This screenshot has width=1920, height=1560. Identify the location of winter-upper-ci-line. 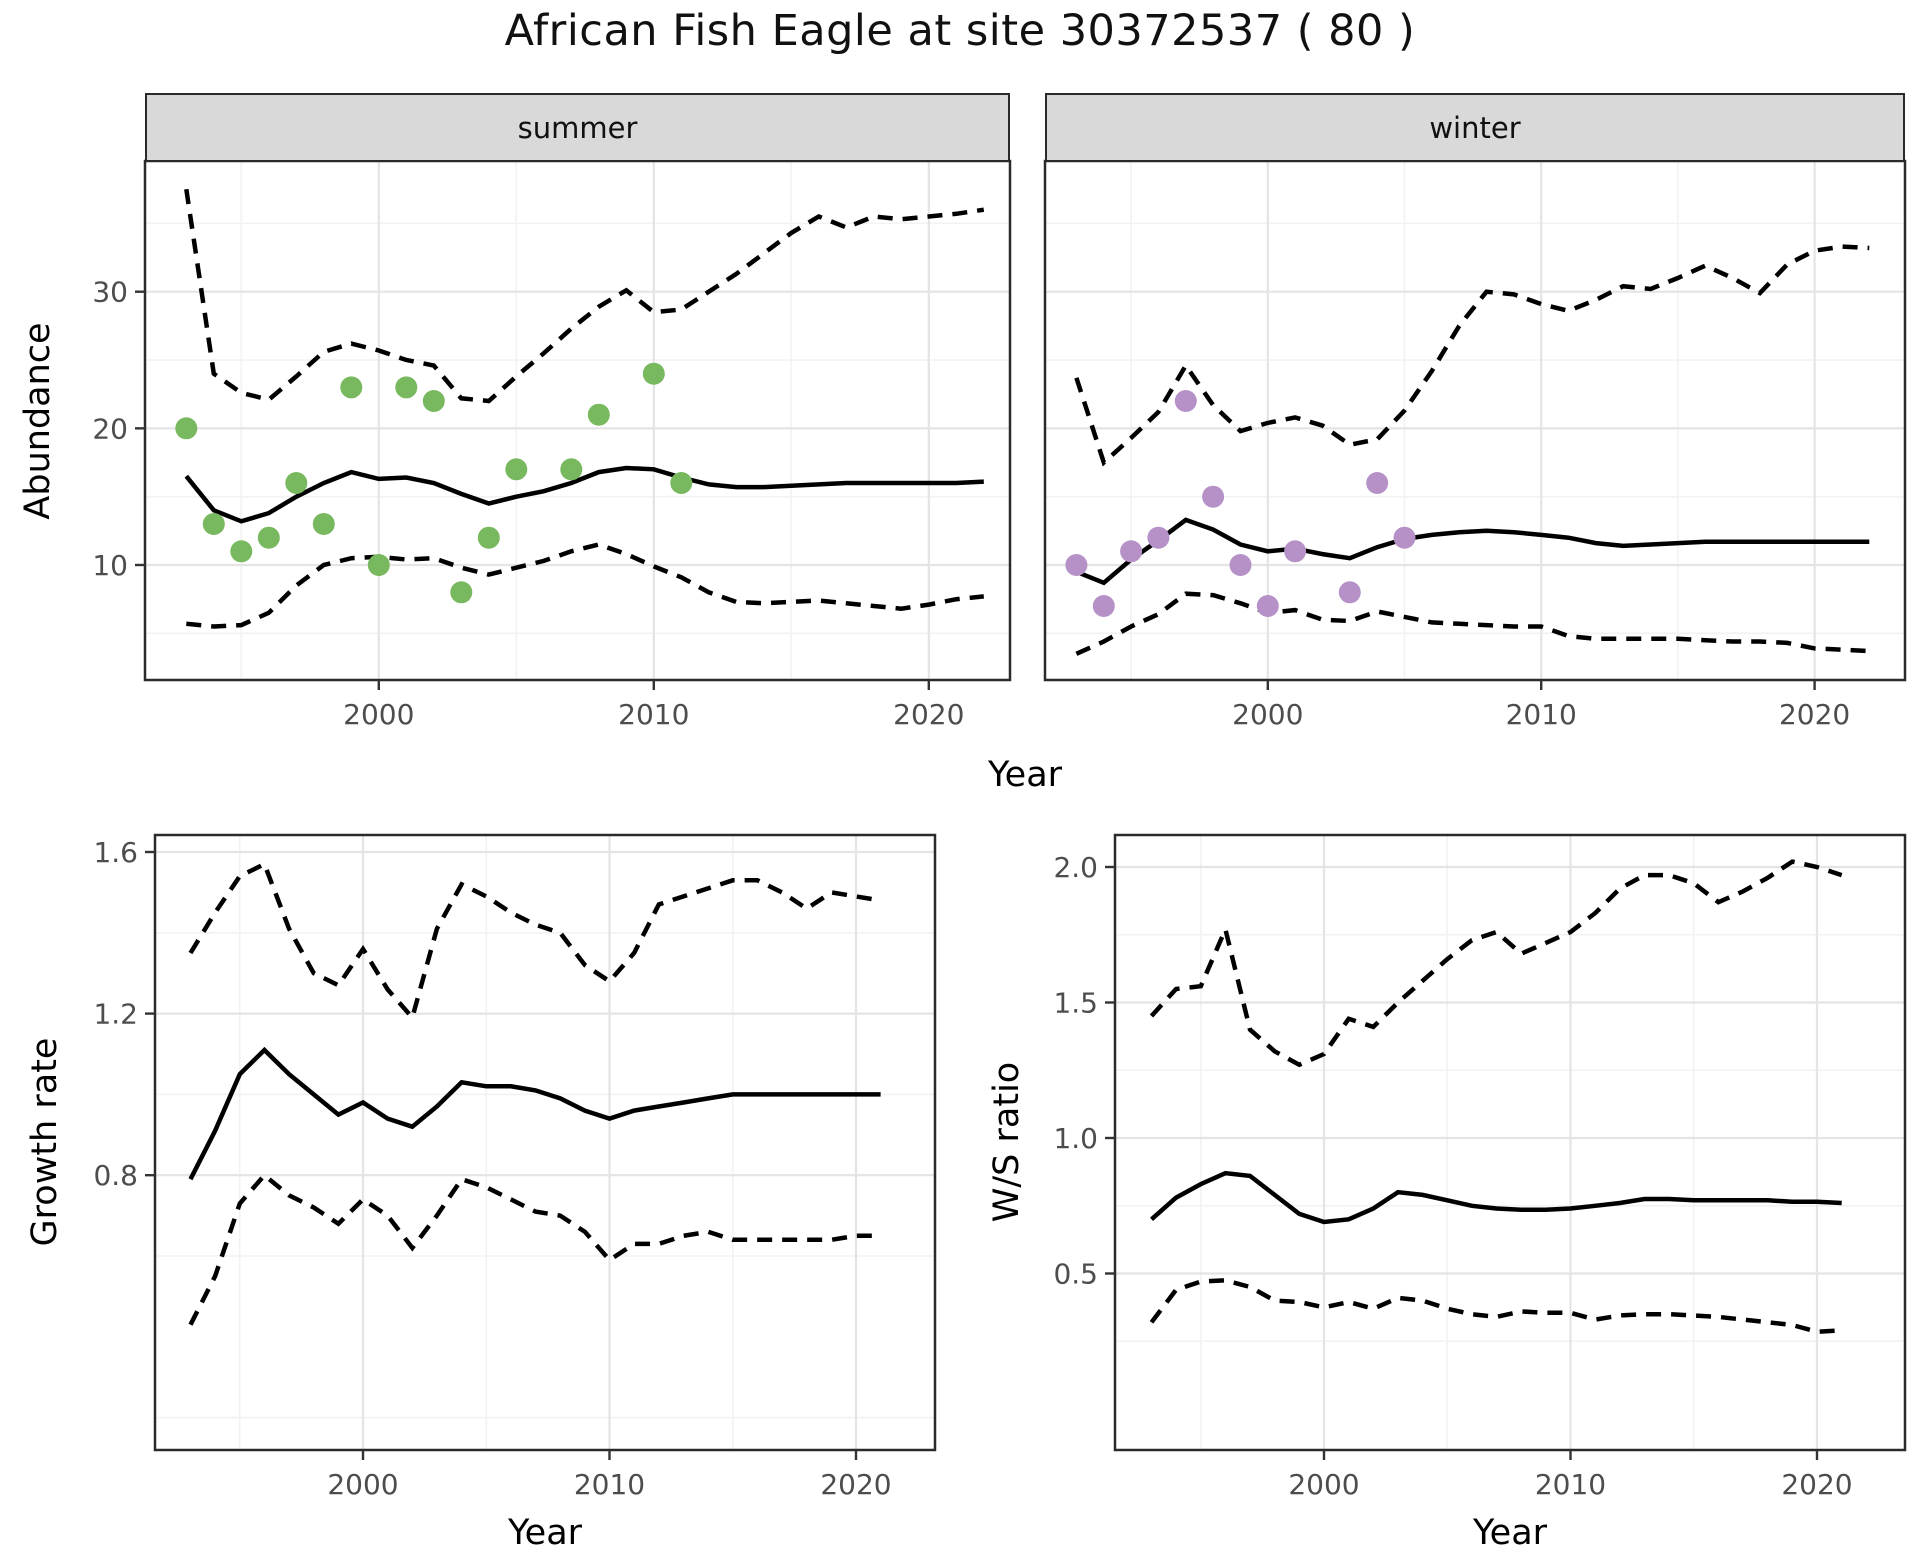
(1472, 355).